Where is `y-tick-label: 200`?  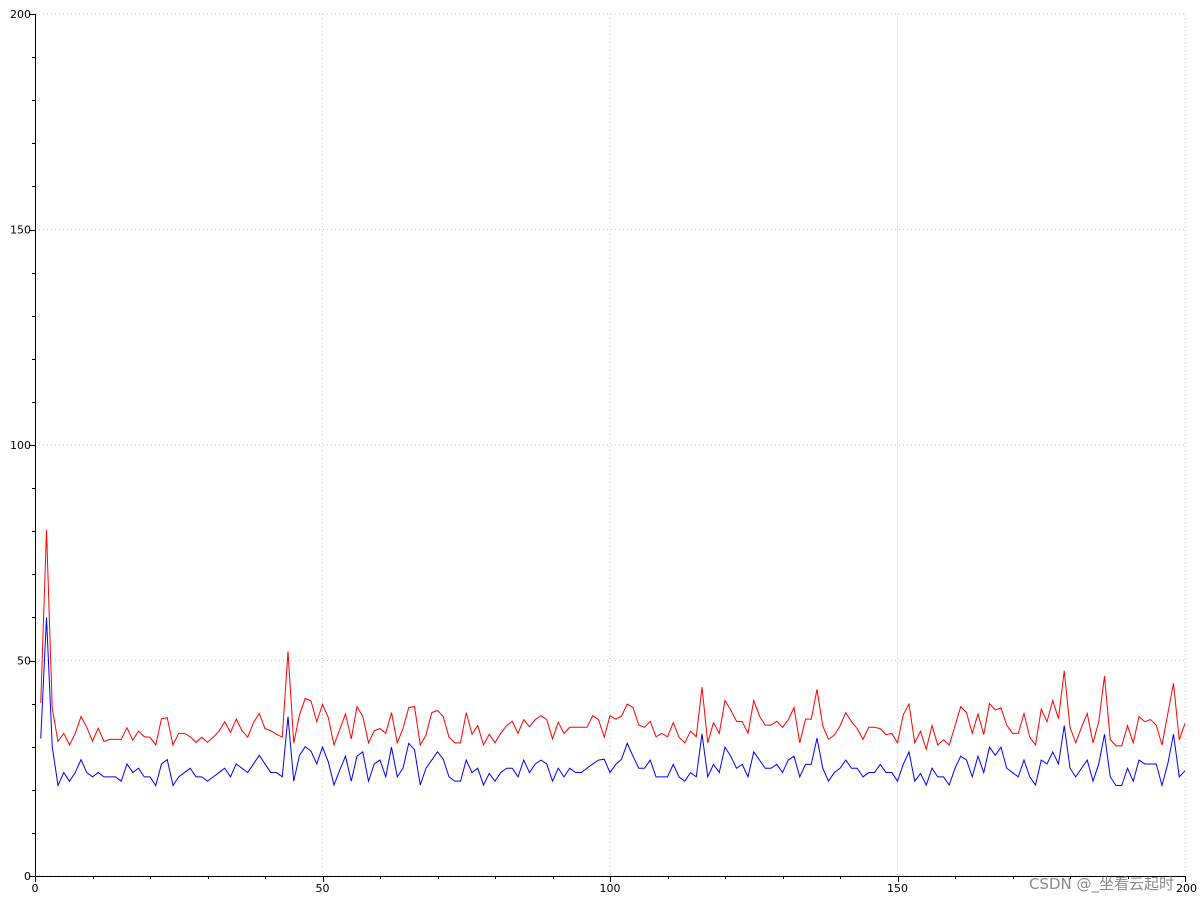
y-tick-label: 200 is located at coordinates (20, 14).